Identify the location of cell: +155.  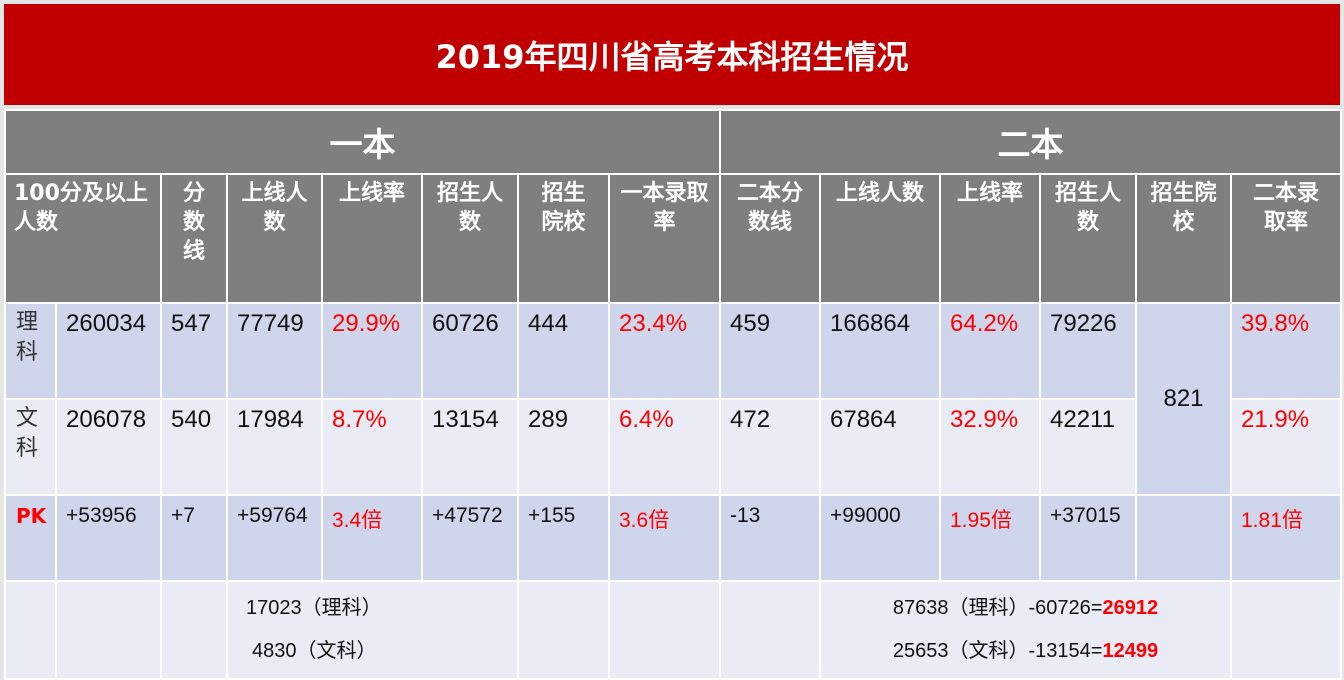
(563, 538).